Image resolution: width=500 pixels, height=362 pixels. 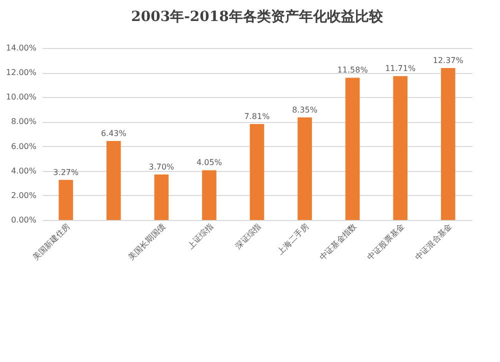 I want to click on data-label: 3.27%, so click(x=66, y=172).